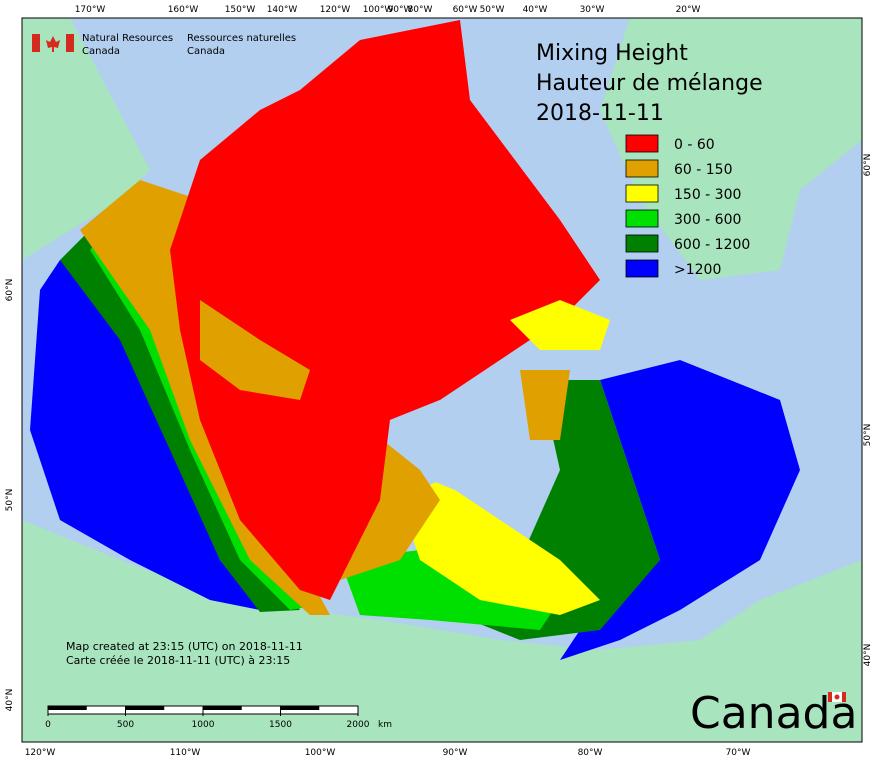 The height and width of the screenshot is (760, 880). What do you see at coordinates (185, 753) in the screenshot?
I see `lon-label: 110°W` at bounding box center [185, 753].